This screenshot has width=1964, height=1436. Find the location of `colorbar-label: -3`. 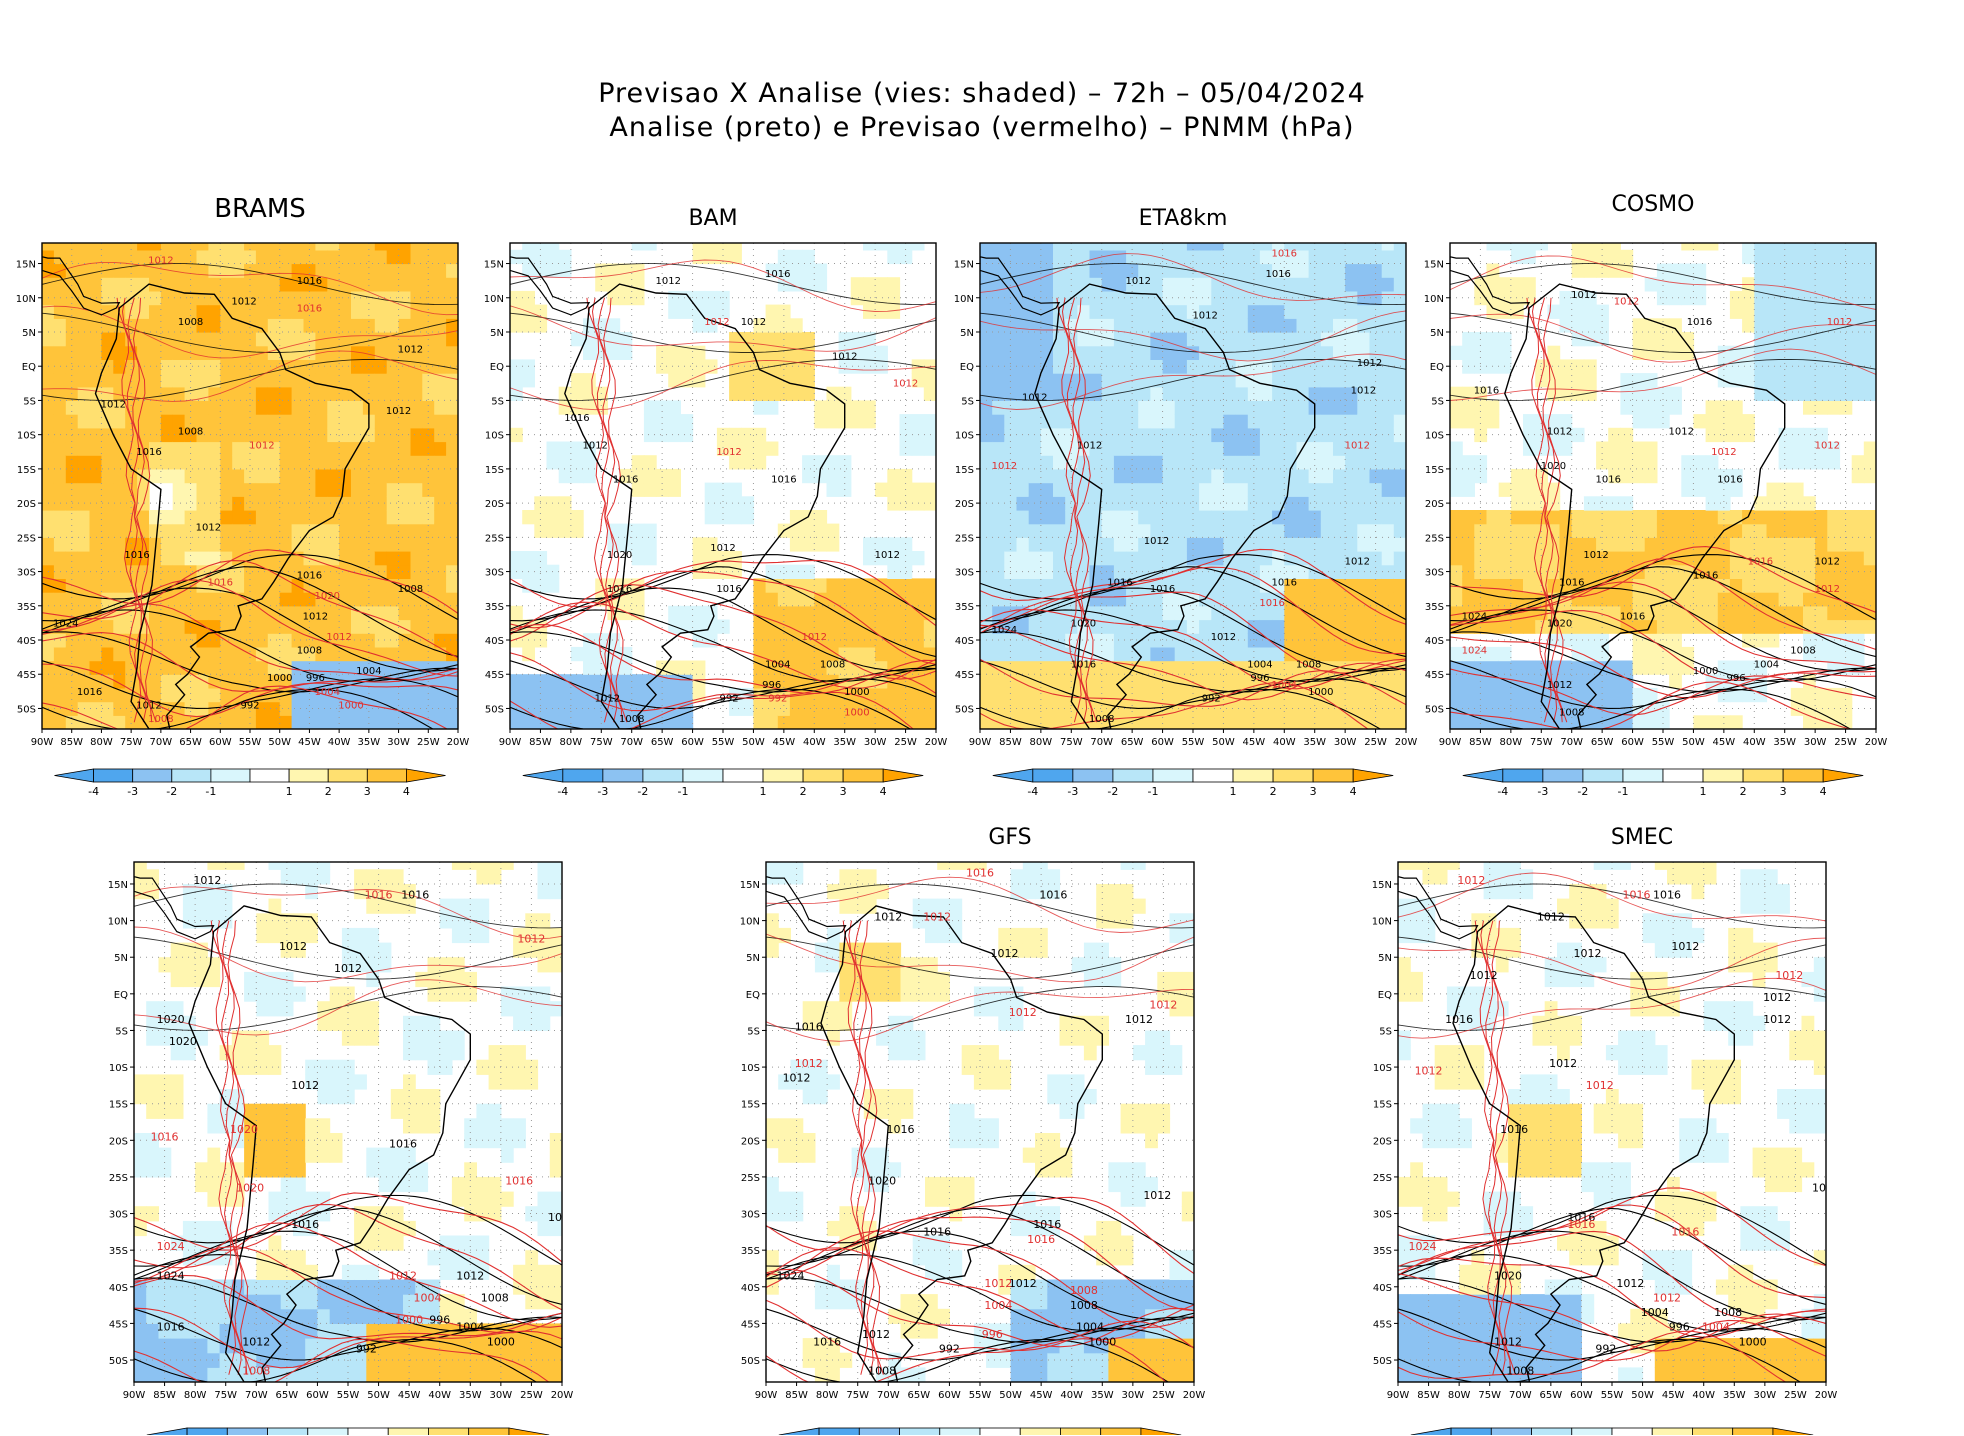

colorbar-label: -3 is located at coordinates (1072, 791).